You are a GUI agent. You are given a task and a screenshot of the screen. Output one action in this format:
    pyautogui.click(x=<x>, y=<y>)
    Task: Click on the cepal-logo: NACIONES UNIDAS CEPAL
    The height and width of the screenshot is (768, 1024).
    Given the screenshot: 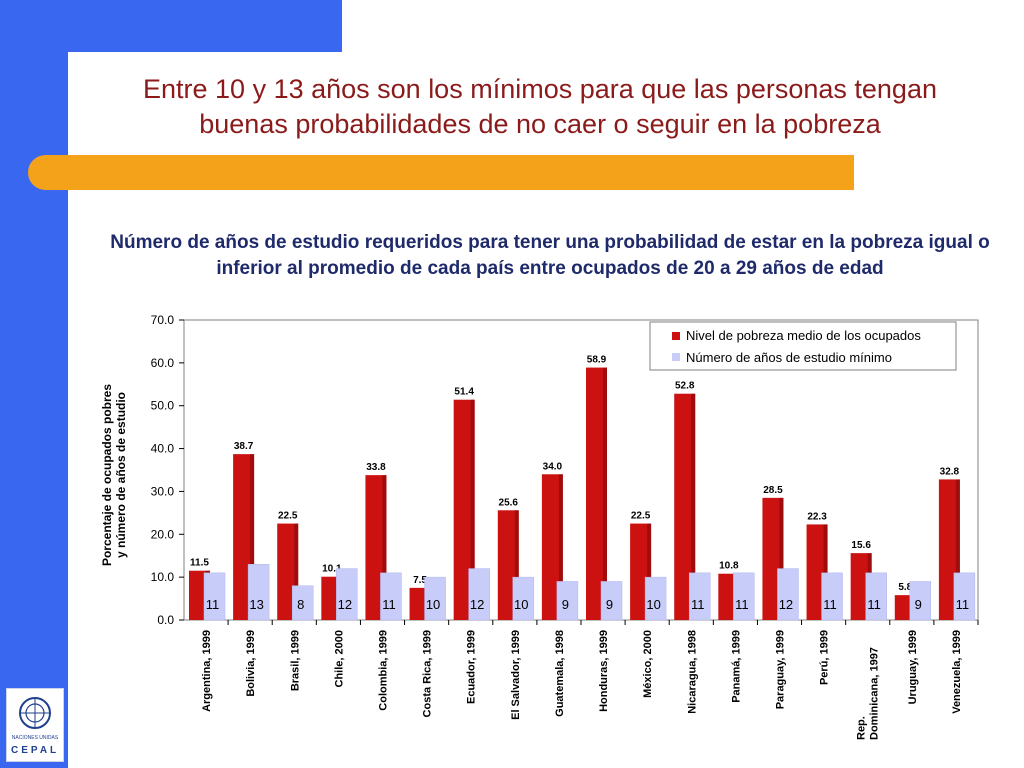 What is the action you would take?
    pyautogui.click(x=35, y=725)
    